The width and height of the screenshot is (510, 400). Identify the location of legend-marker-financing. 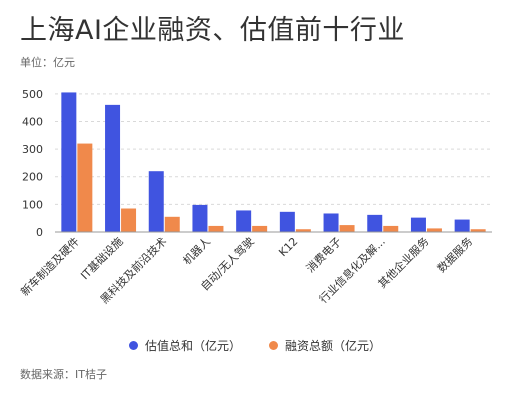
(273, 345).